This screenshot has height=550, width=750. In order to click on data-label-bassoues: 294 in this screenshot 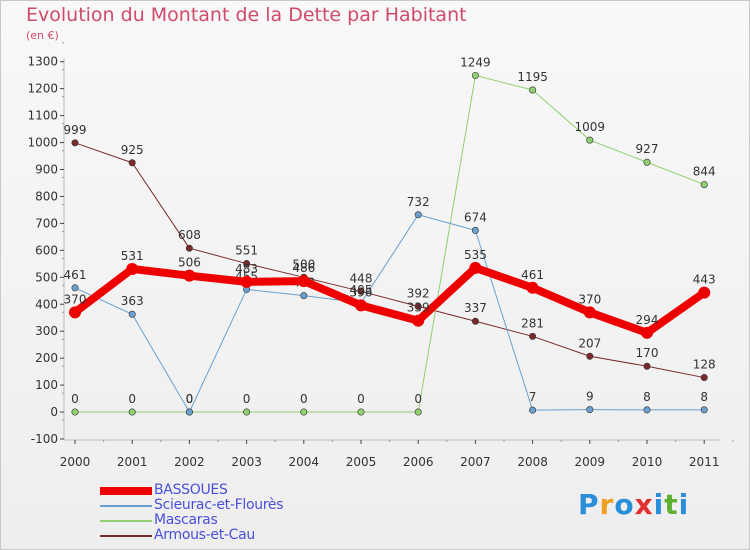, I will do `click(647, 320)`.